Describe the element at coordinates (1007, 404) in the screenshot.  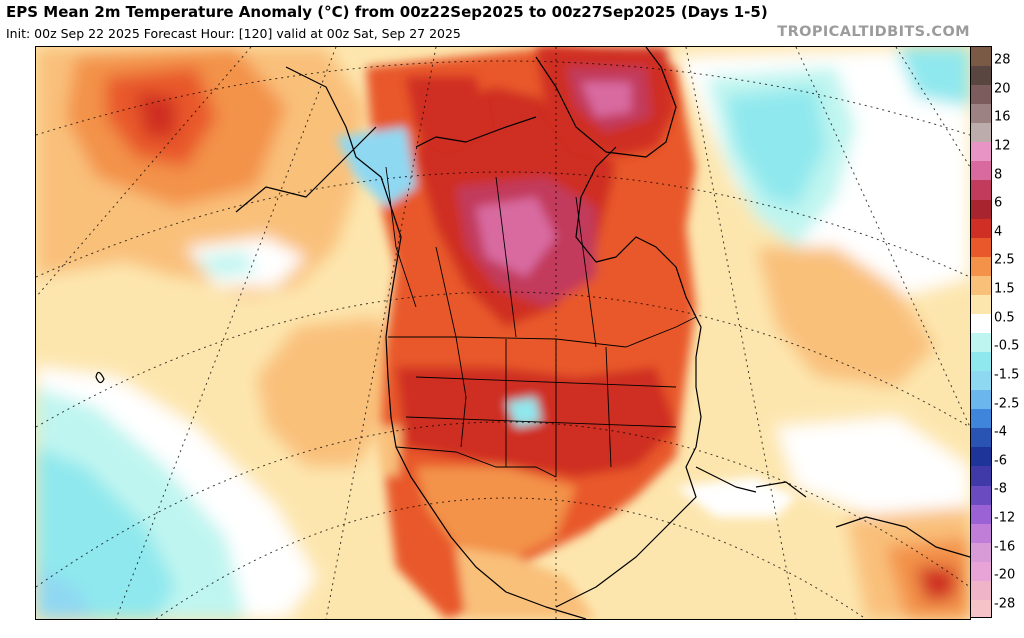
I see `colorbar-tick-label: -2.5` at that location.